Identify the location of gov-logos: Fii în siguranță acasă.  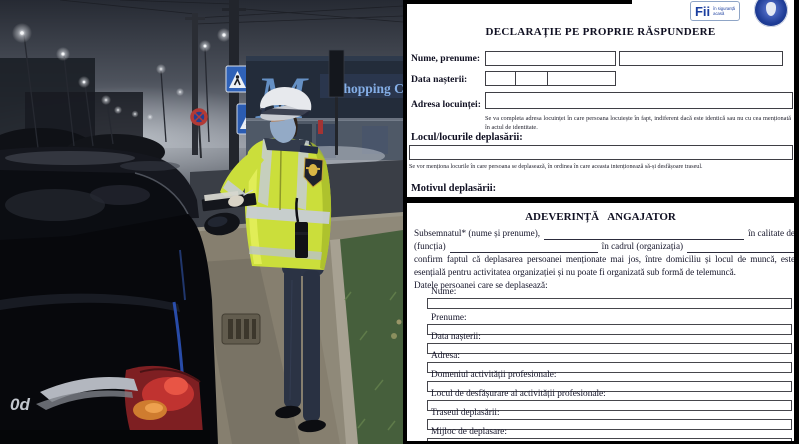
(738, 13).